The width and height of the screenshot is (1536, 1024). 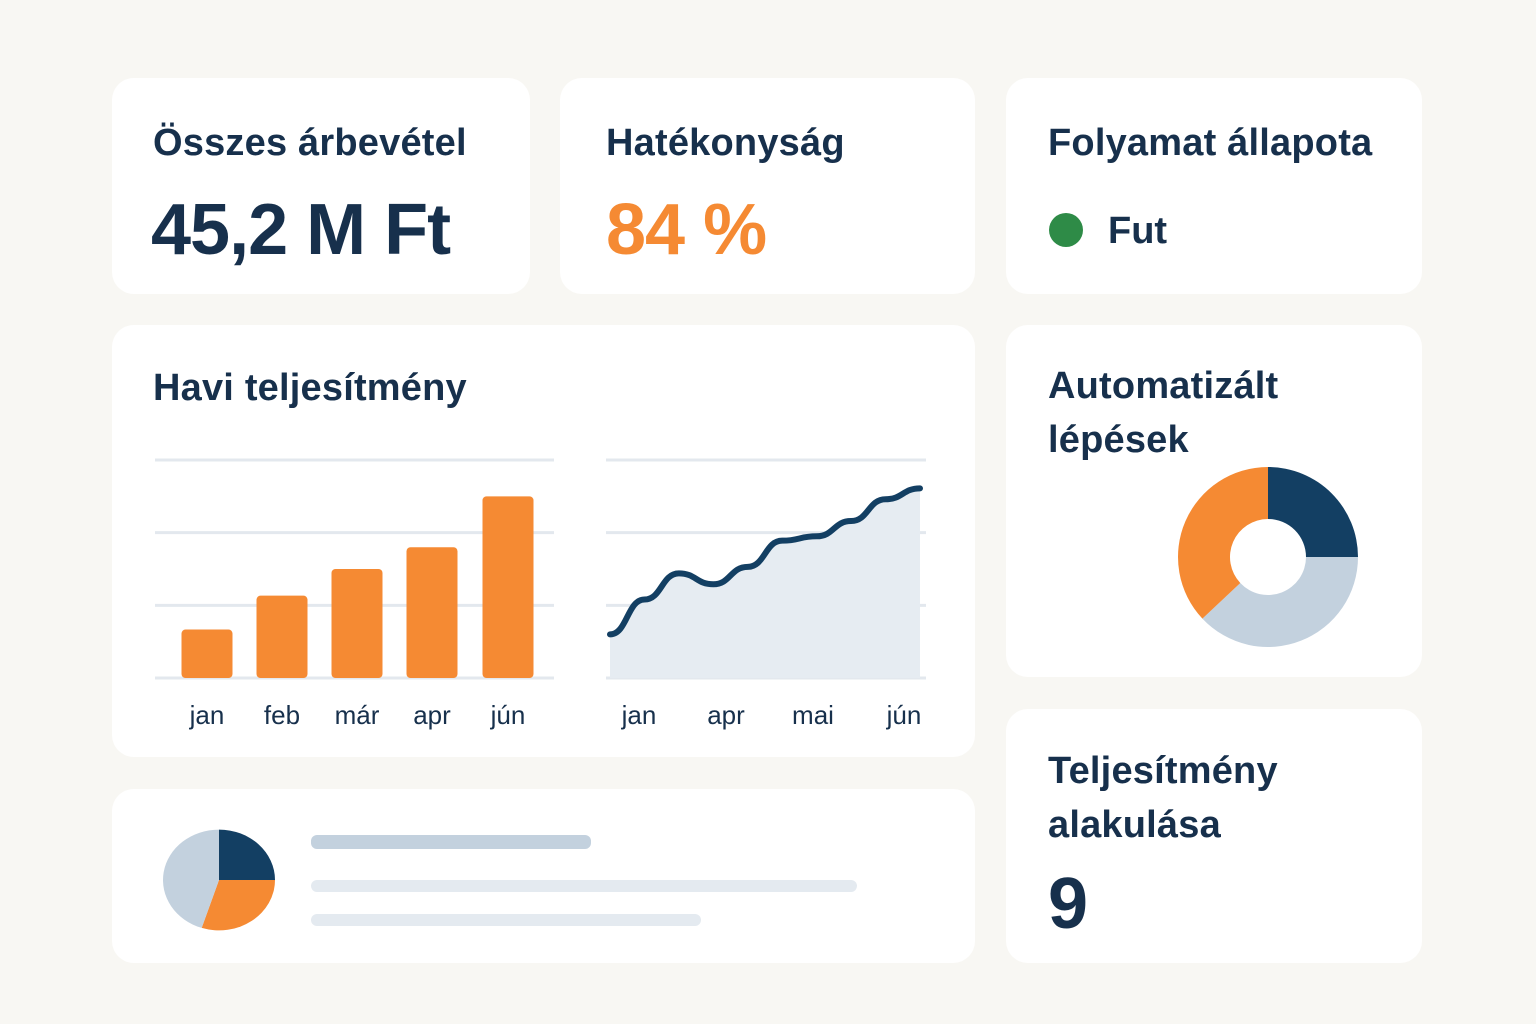 What do you see at coordinates (1163, 771) in the screenshot?
I see `performance-title-line1: Teljesítmény` at bounding box center [1163, 771].